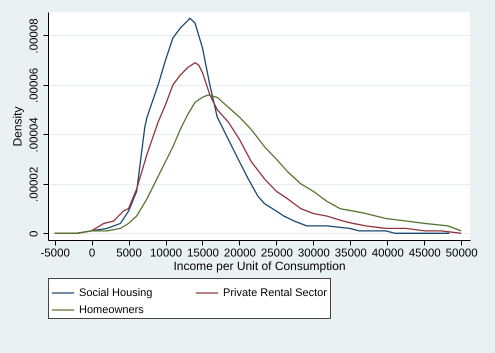  What do you see at coordinates (111, 310) in the screenshot?
I see `legend-label: Homeowners` at bounding box center [111, 310].